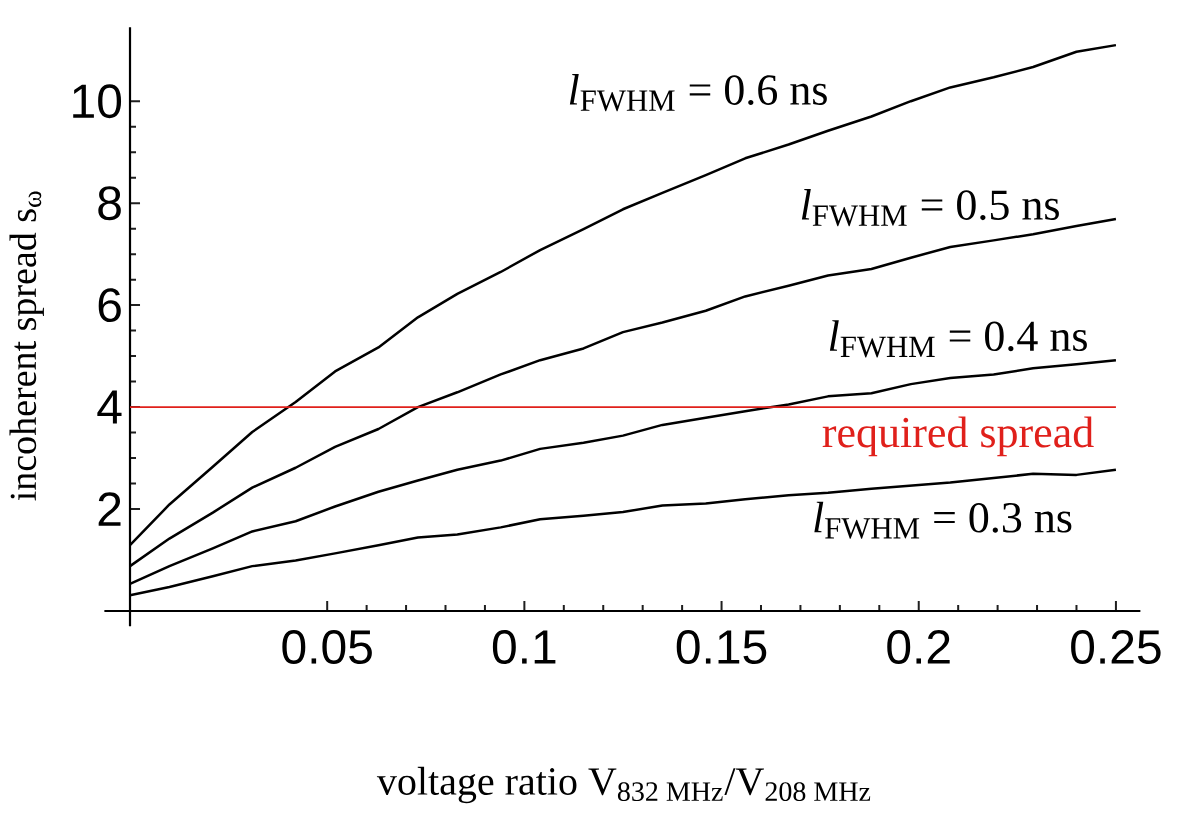  Describe the element at coordinates (327, 647) in the screenshot. I see `x-tick-label: 0.05` at that location.